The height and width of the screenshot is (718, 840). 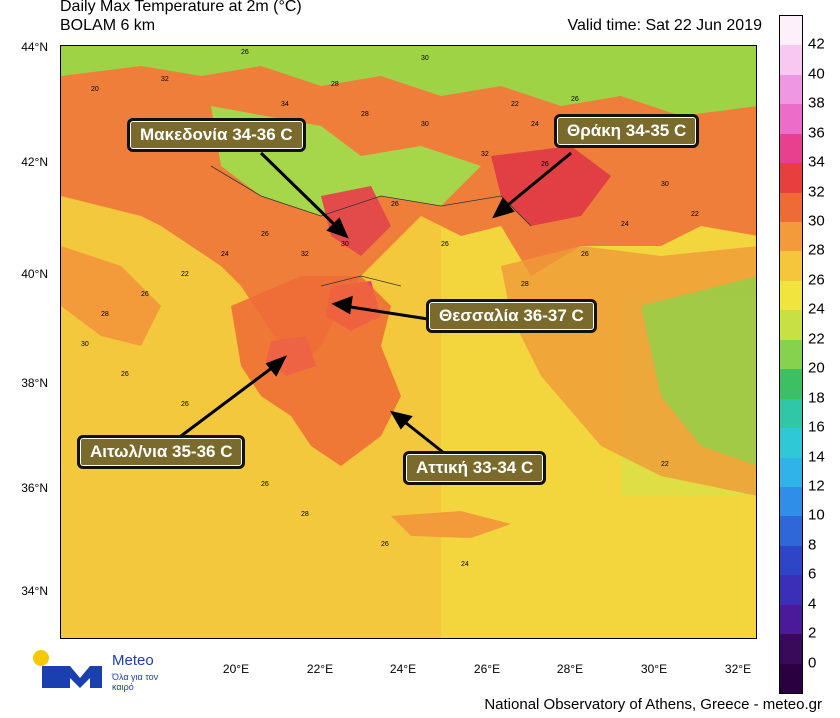 What do you see at coordinates (34, 591) in the screenshot?
I see `lat-label: 34°N` at bounding box center [34, 591].